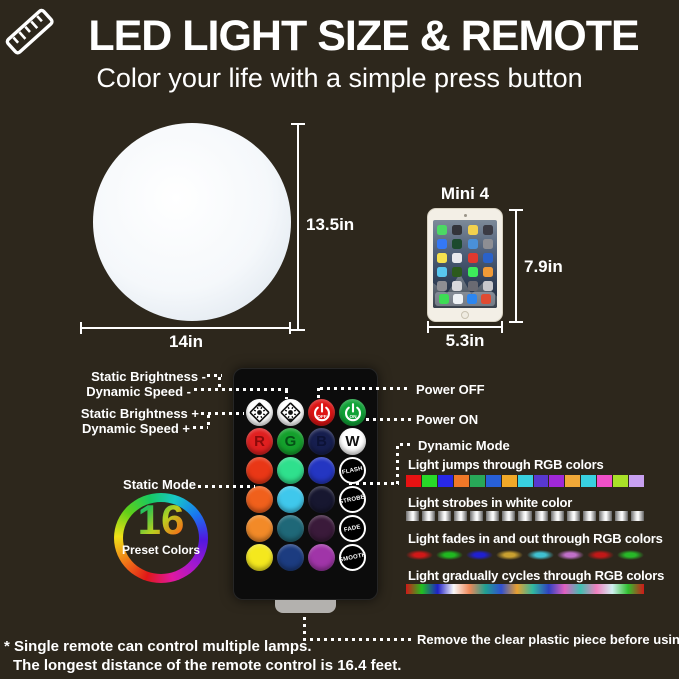 Image resolution: width=679 pixels, height=679 pixels. I want to click on svg-text: OFF, so click(322, 416).